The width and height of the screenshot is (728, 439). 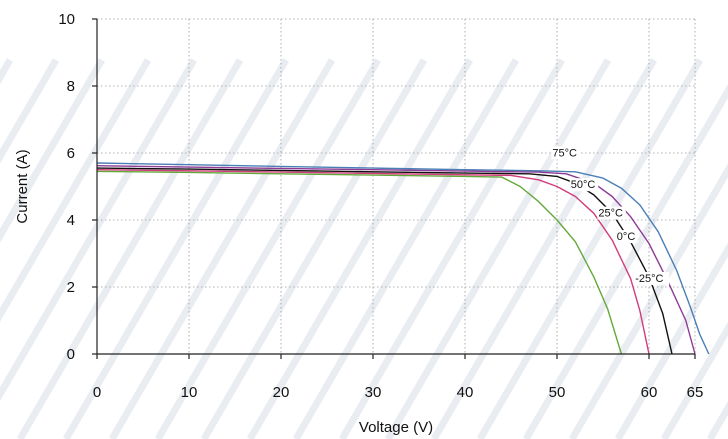 I want to click on background-stripe, so click(x=696, y=249).